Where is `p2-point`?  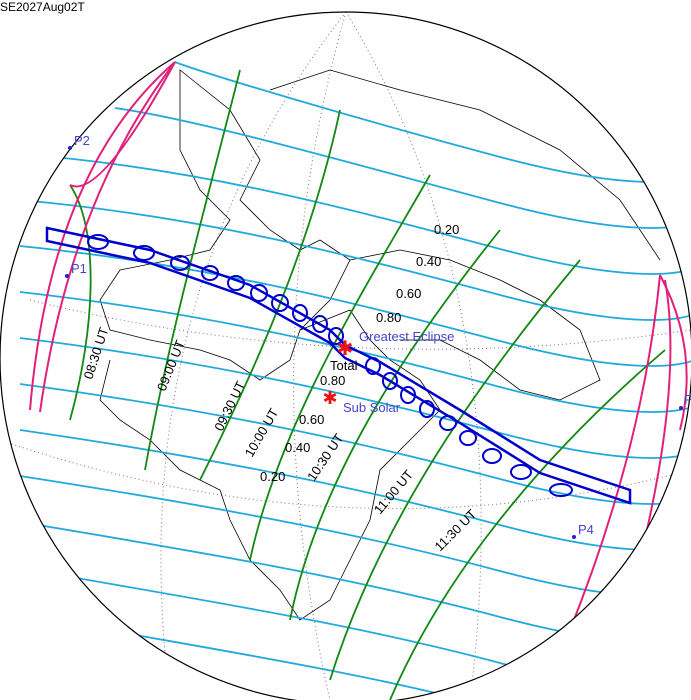 p2-point is located at coordinates (70, 148).